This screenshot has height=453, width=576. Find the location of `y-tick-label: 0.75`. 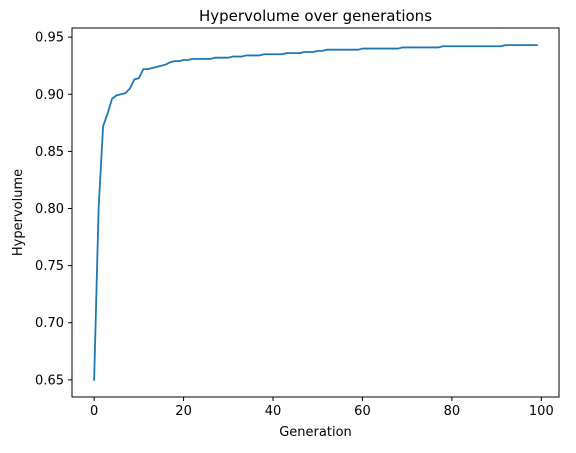

y-tick-label: 0.75 is located at coordinates (49, 266).